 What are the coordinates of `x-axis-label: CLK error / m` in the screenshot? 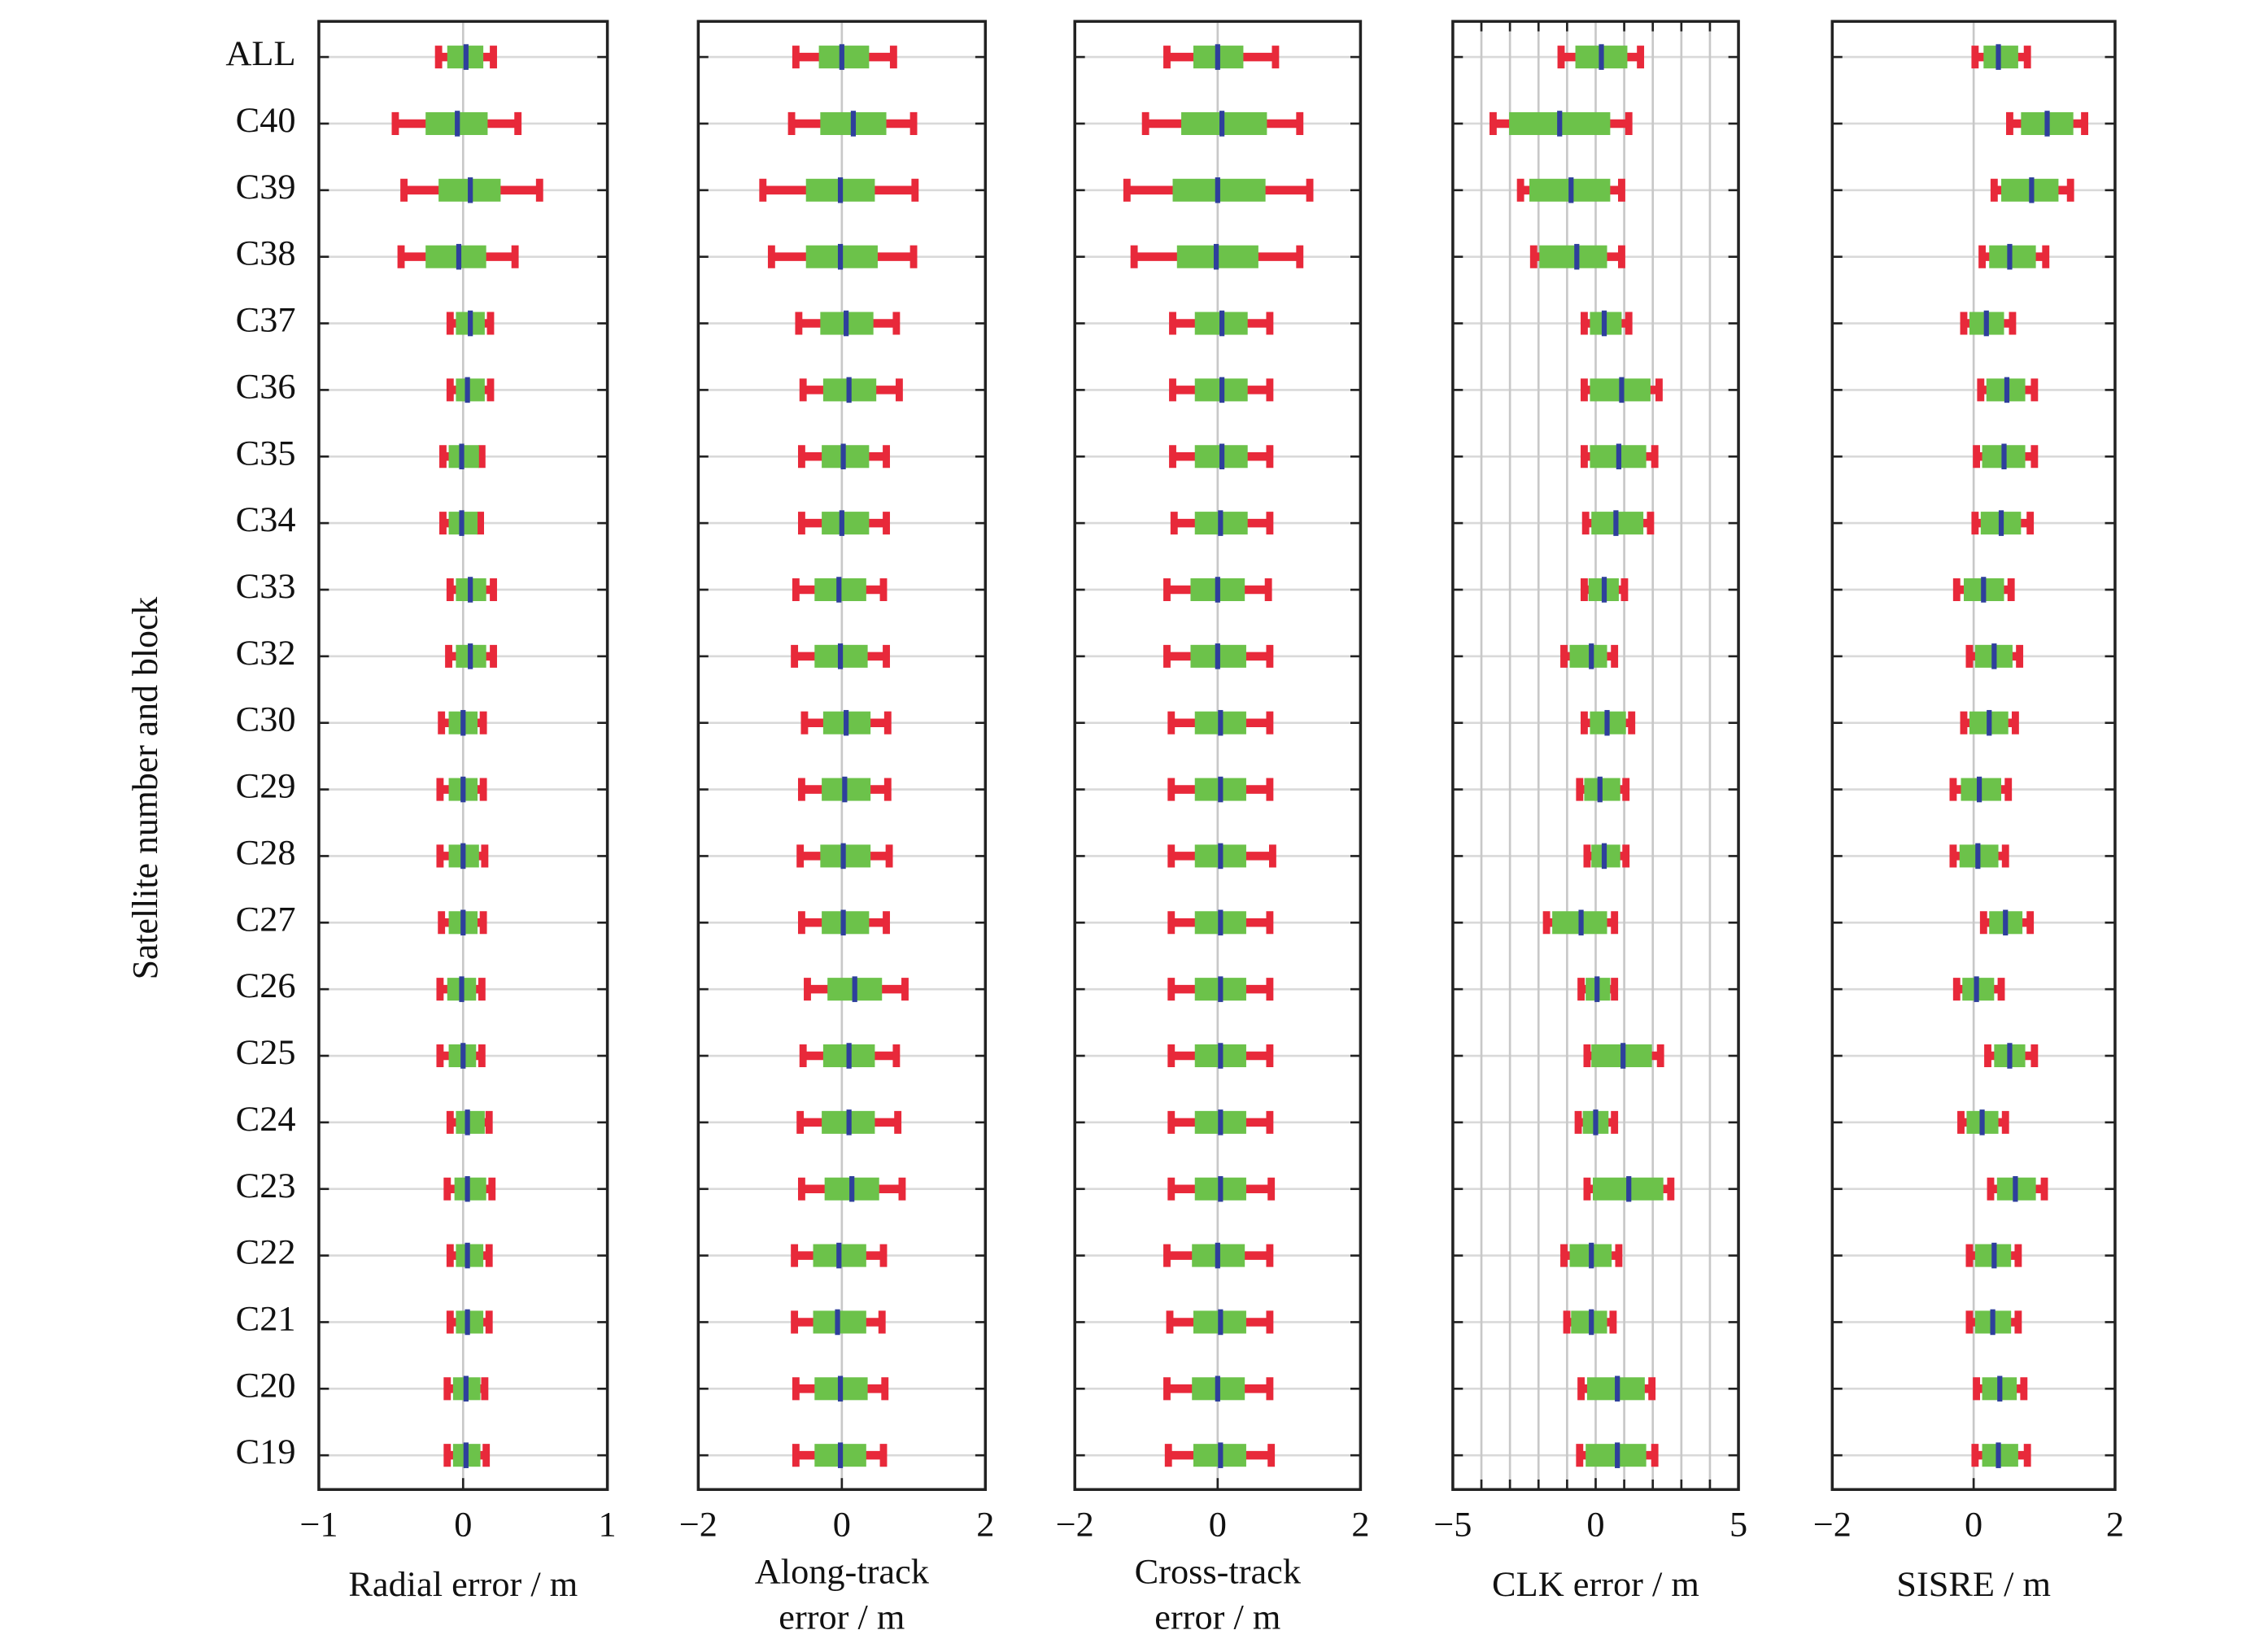 It's located at (1595, 1584).